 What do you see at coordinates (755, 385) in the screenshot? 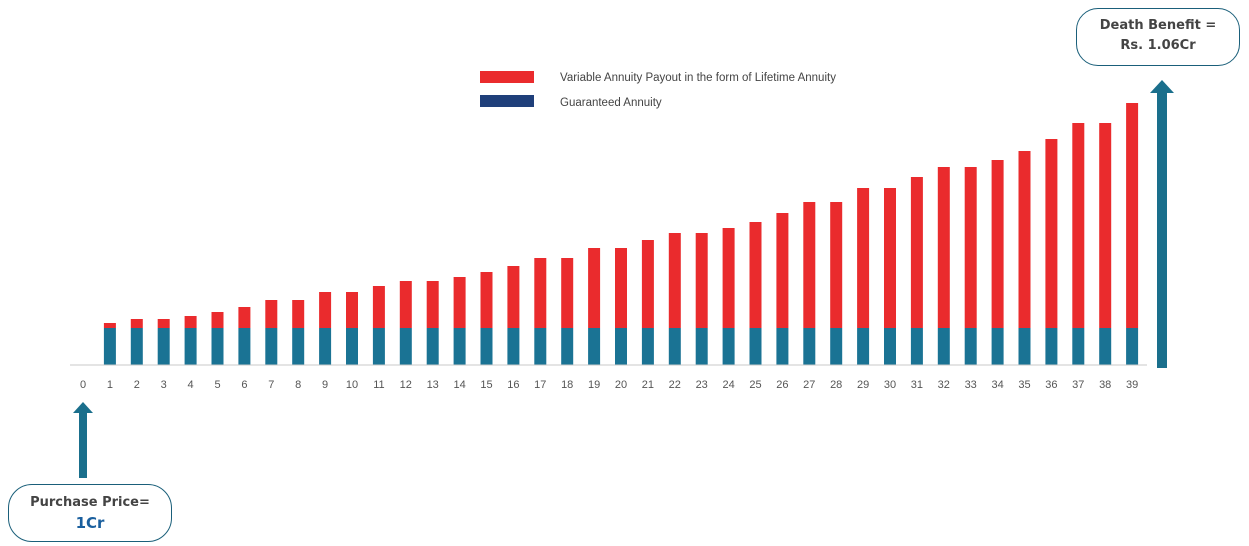
I see `x-tick-label-25: 25` at bounding box center [755, 385].